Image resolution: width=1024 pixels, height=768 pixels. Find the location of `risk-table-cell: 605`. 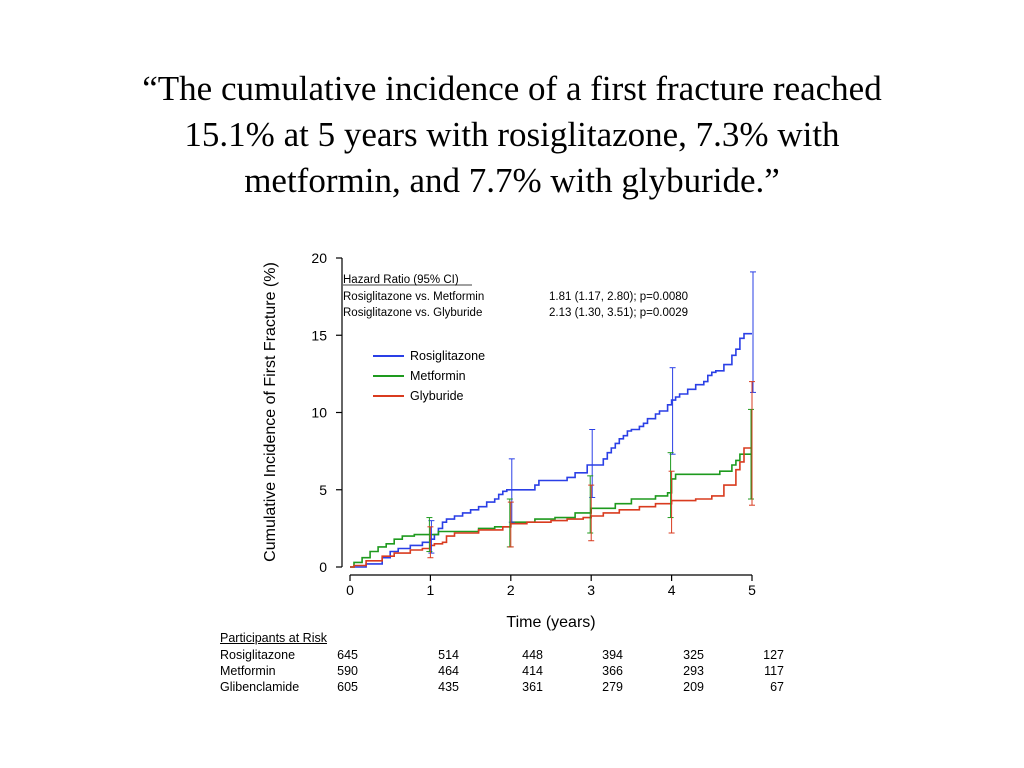

risk-table-cell: 605 is located at coordinates (347, 687).